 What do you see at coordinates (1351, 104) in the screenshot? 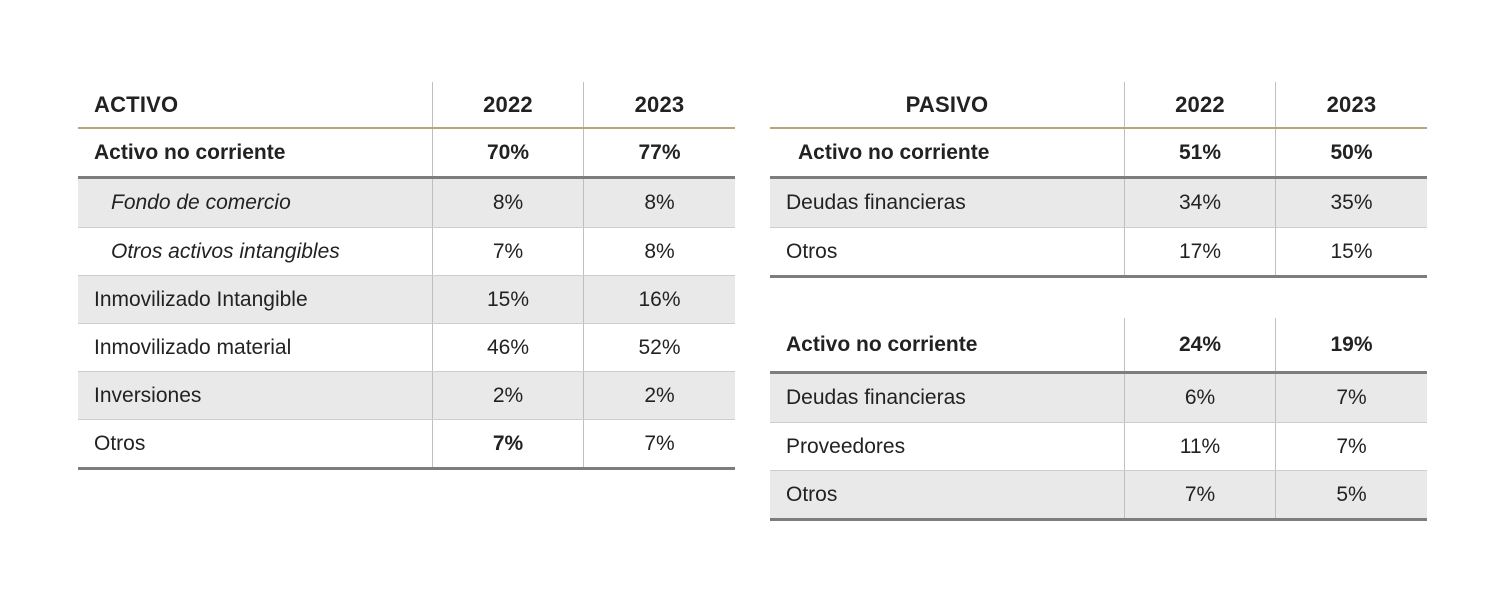
I see `pasivo-year-2023-header: 2023` at bounding box center [1351, 104].